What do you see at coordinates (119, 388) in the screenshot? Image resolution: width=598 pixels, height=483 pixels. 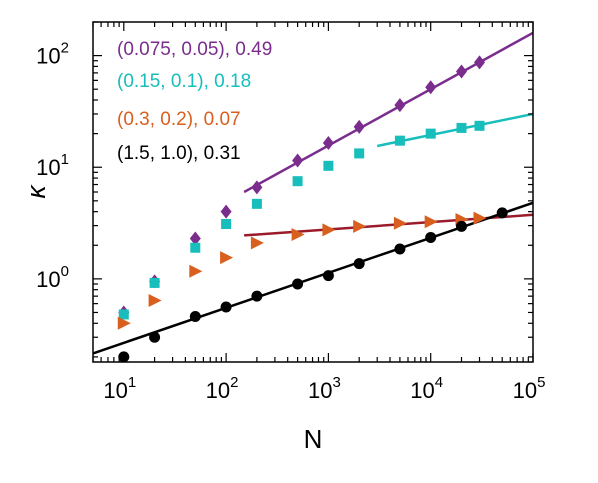 I see `x-tick-label: 10¹` at bounding box center [119, 388].